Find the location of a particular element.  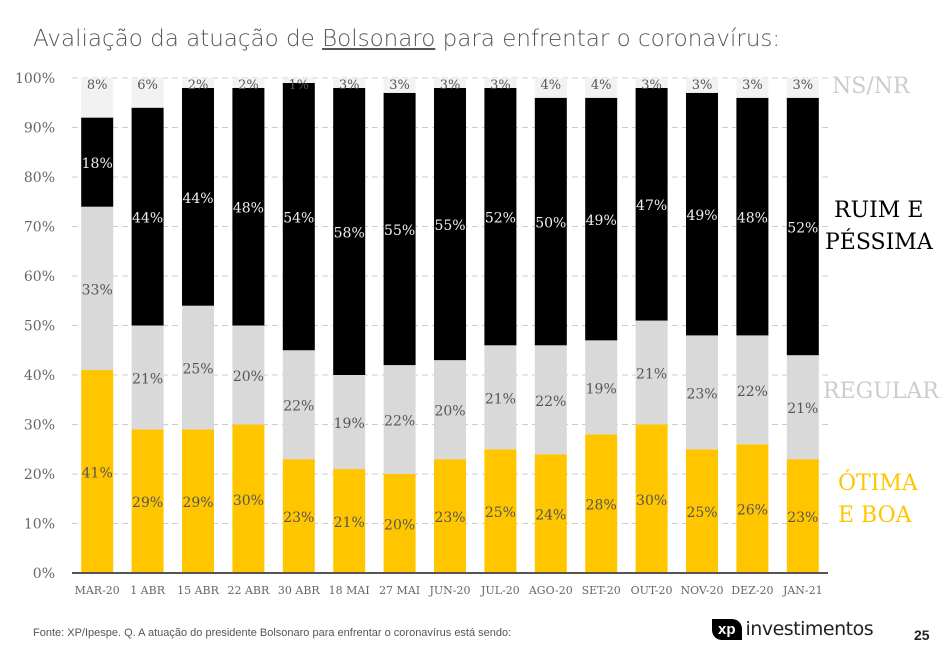

x-tick-label: JAN-21 is located at coordinates (802, 590).